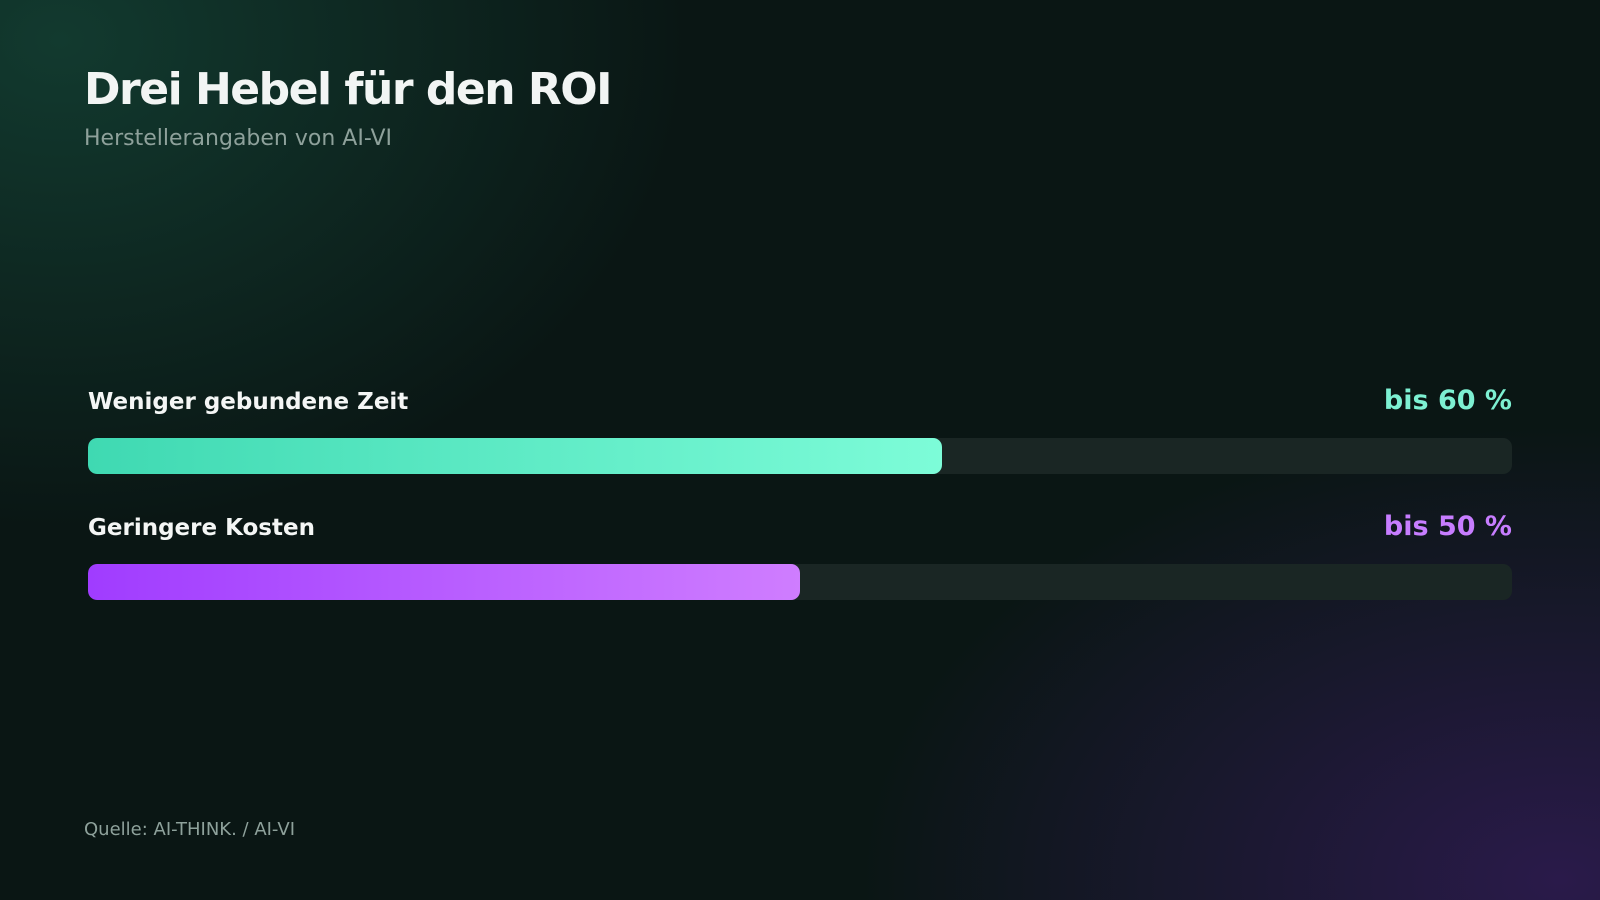 The image size is (1600, 900). I want to click on chart-subtitle: Herstellerangaben von AI-VI, so click(238, 138).